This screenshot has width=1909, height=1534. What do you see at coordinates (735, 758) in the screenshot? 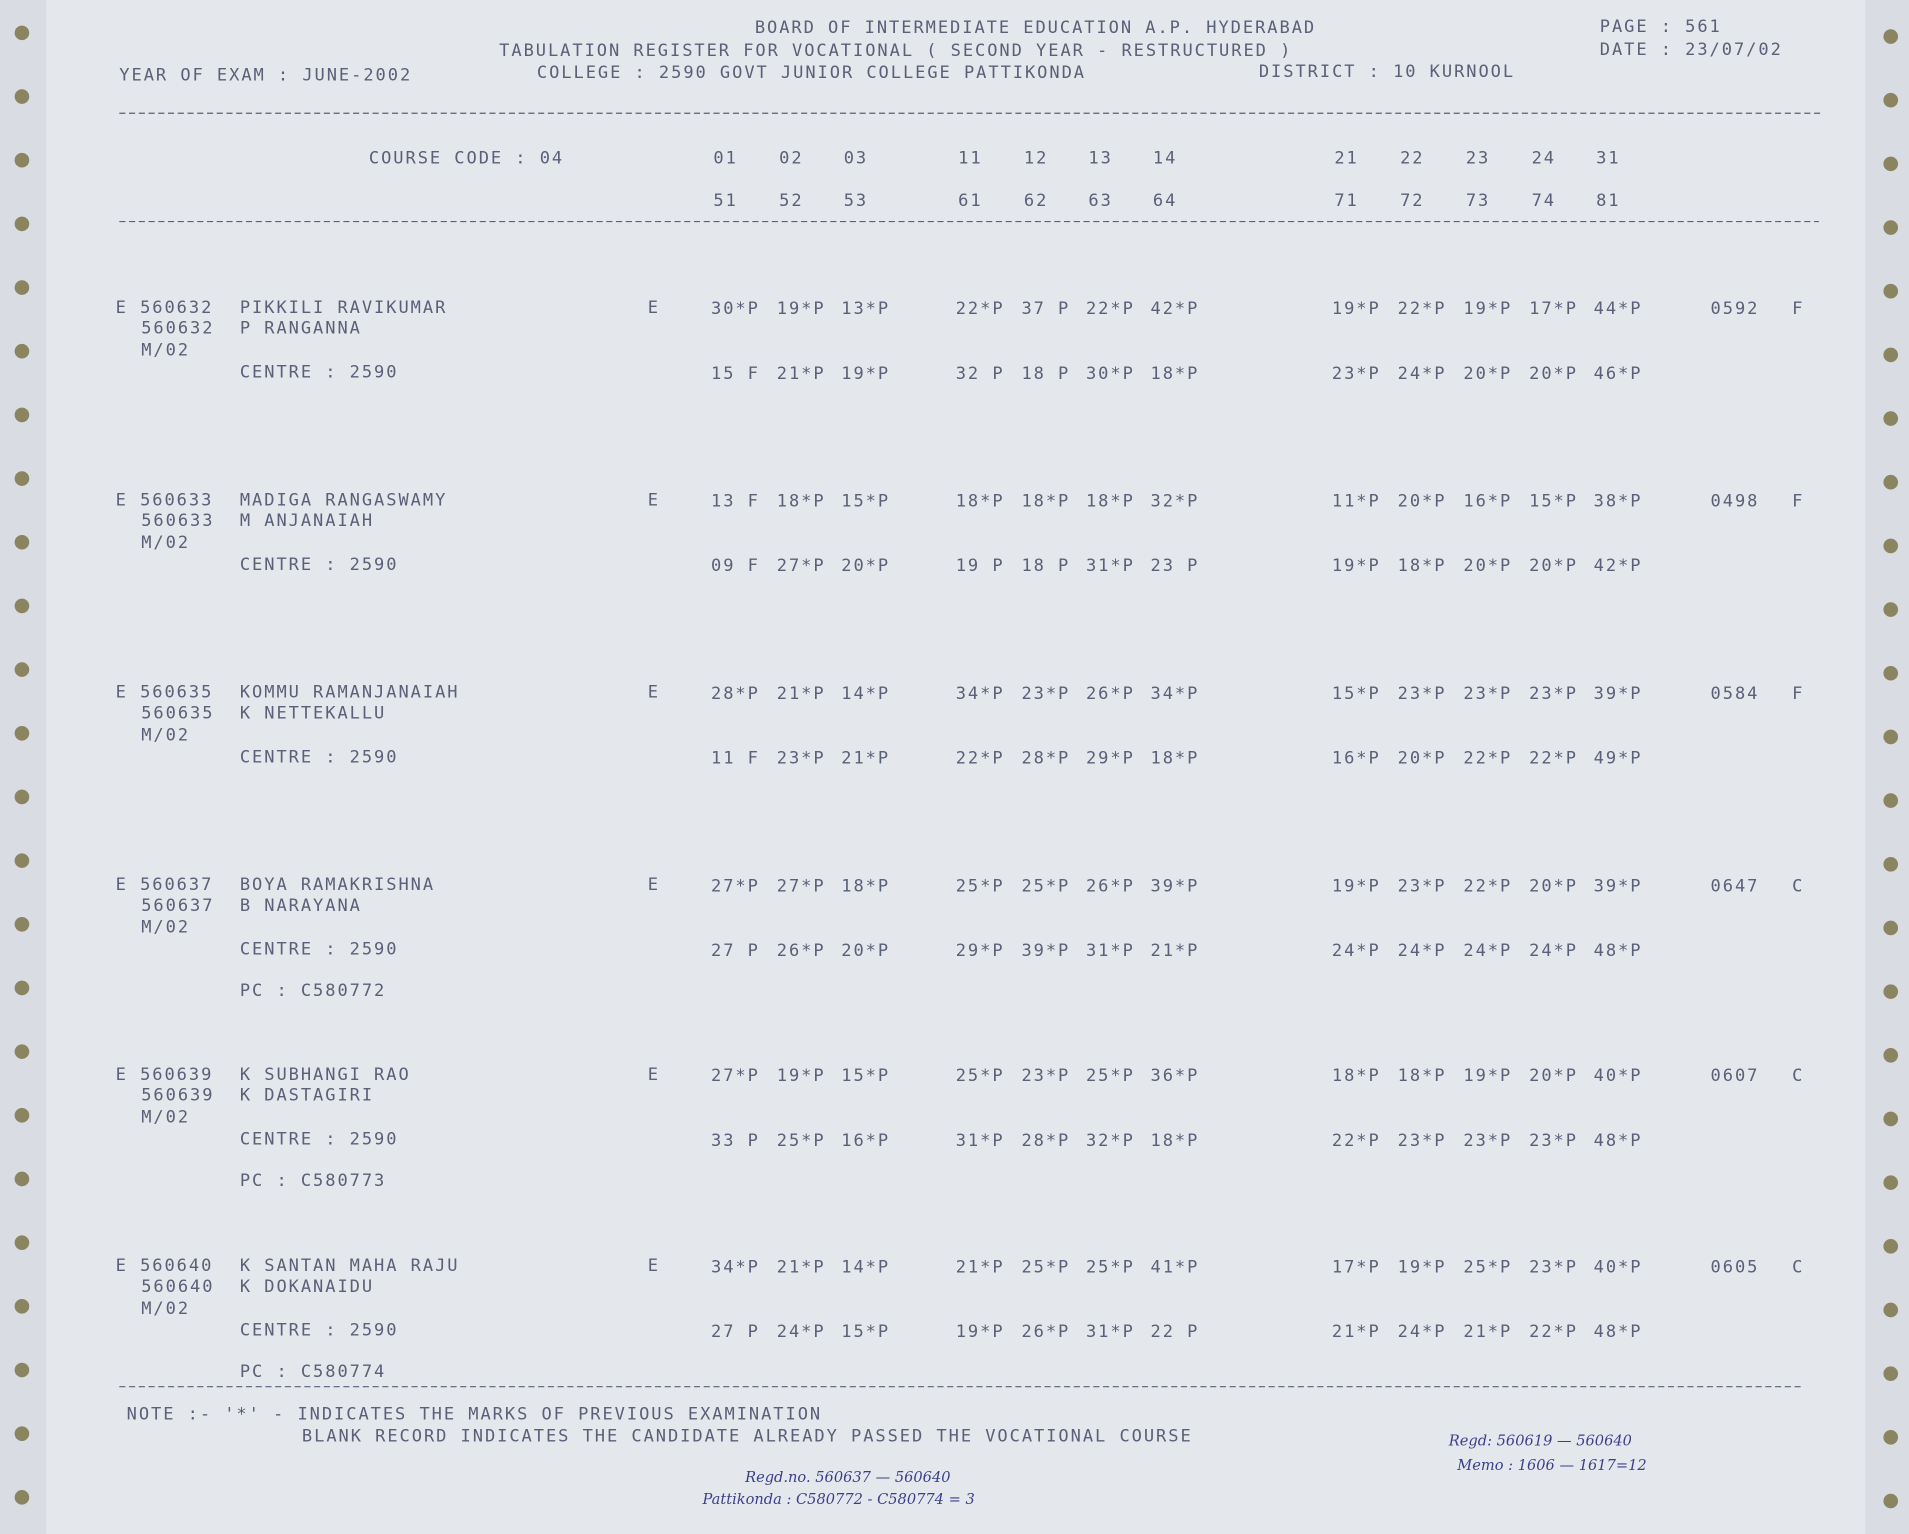
I see `mark: 11 F` at bounding box center [735, 758].